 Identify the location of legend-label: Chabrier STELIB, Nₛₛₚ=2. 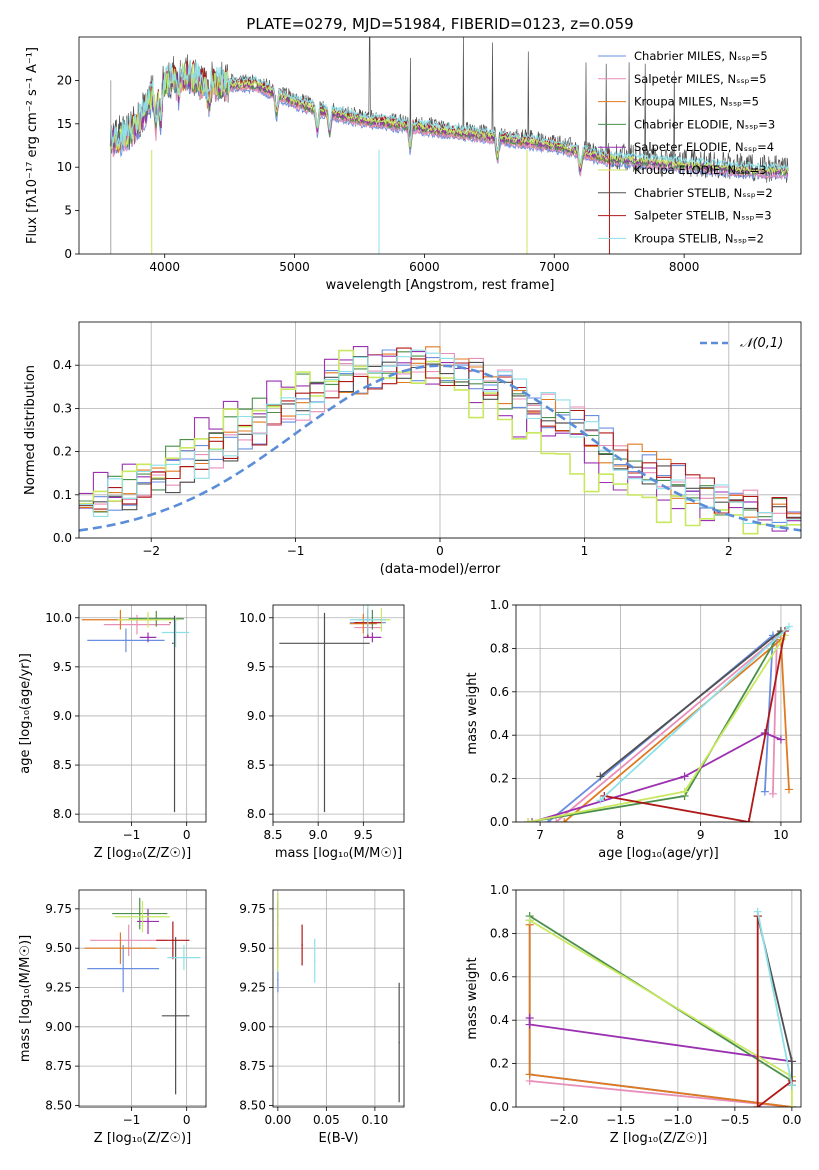
(703, 193).